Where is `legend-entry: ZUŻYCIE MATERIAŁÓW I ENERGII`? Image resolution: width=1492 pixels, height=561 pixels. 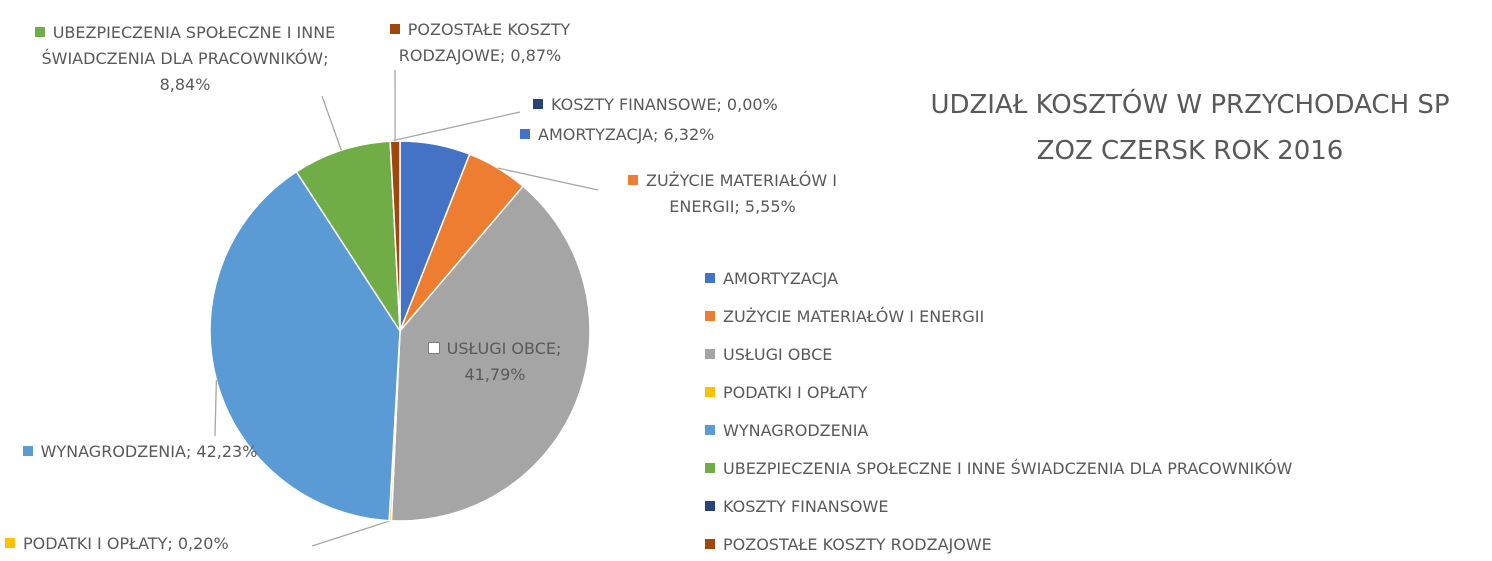
legend-entry: ZUŻYCIE MATERIAŁÓW I ENERGII is located at coordinates (844, 317).